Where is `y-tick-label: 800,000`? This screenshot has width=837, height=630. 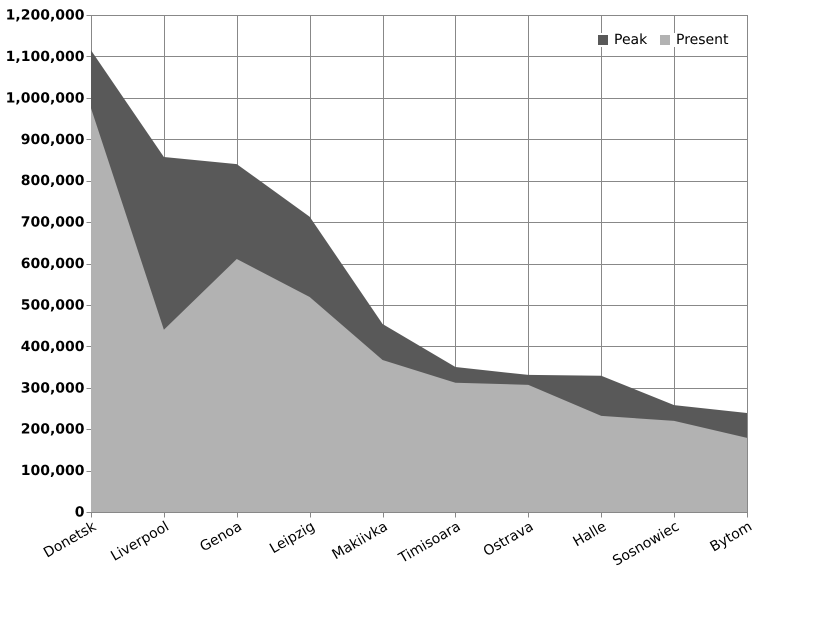
y-tick-label: 800,000 is located at coordinates (52, 181).